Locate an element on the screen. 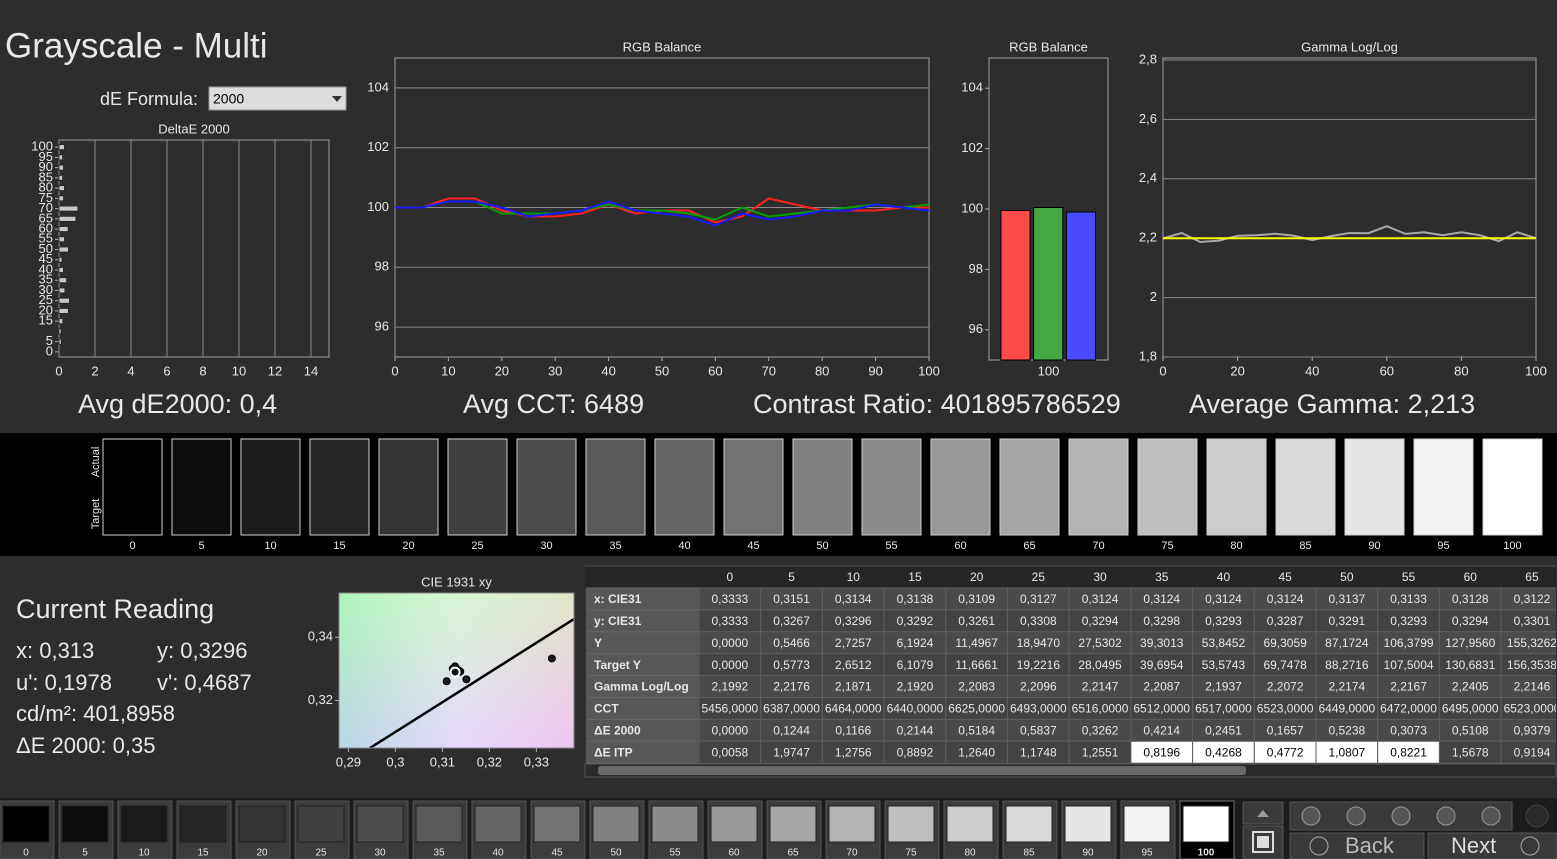 The height and width of the screenshot is (859, 1557). patch-label: 65 is located at coordinates (793, 853).